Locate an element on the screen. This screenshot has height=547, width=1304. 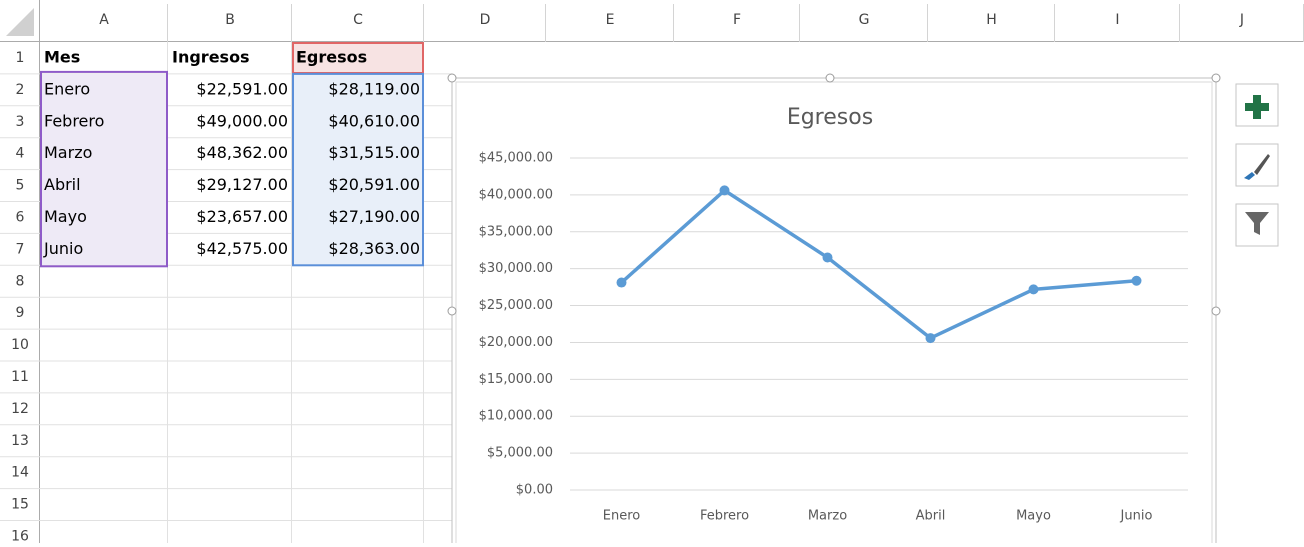
chart-tools is located at coordinates (1257, 165).